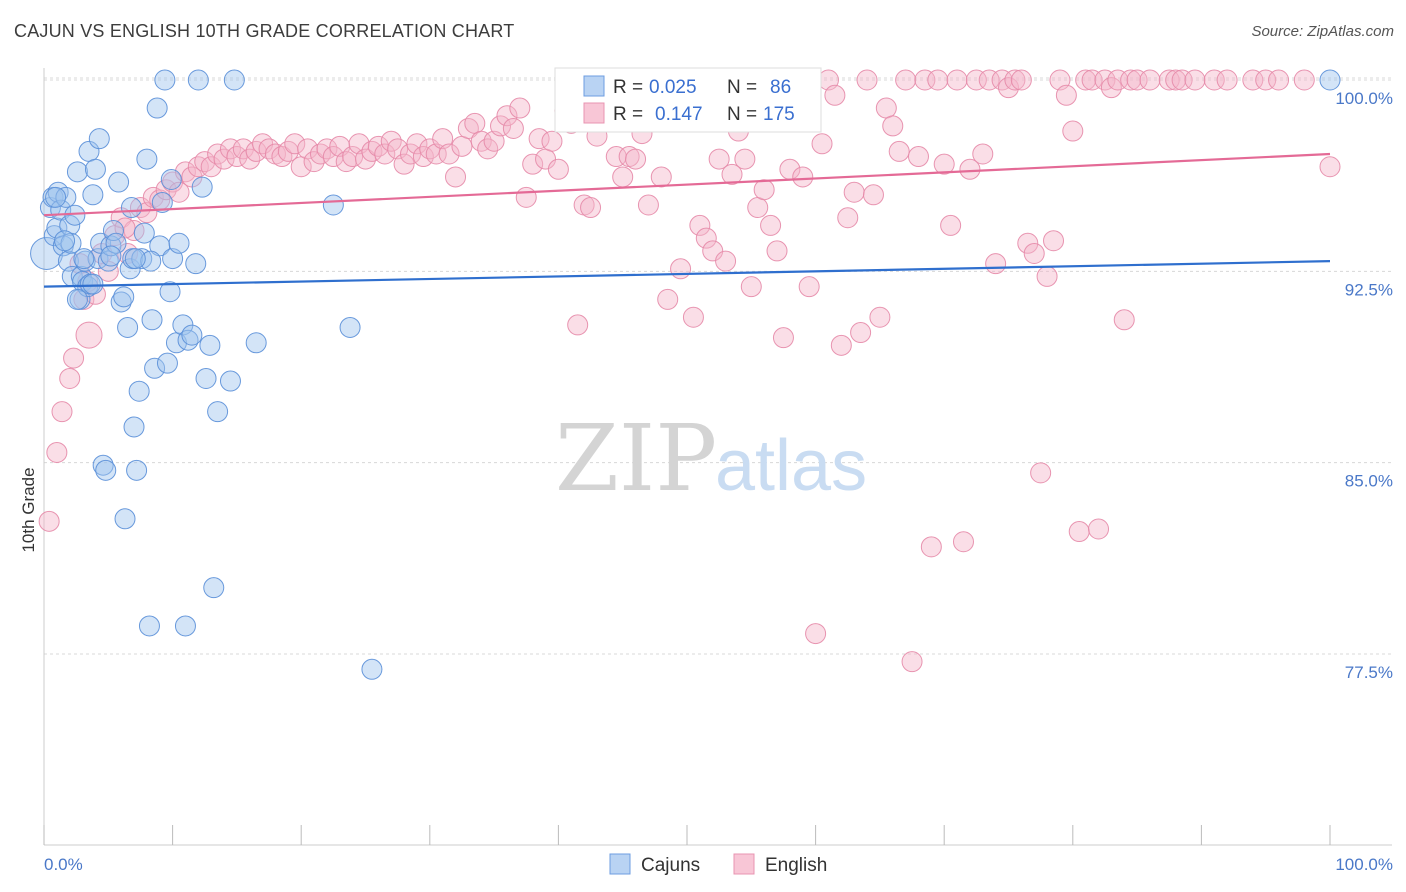 Image resolution: width=1406 pixels, height=892 pixels. I want to click on bottom-legend-cajuns-label: Cajuns, so click(670, 865).